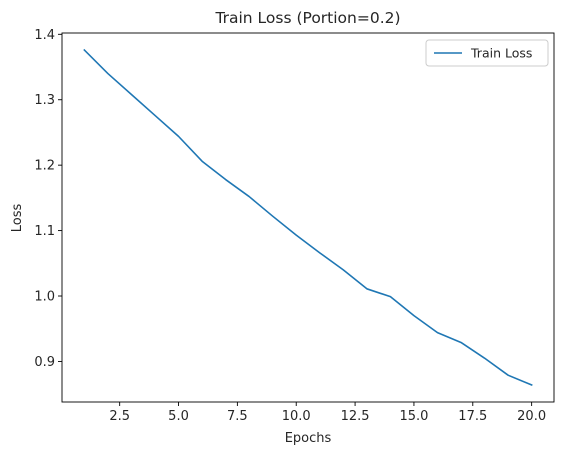  What do you see at coordinates (119, 416) in the screenshot?
I see `x-tick-label: 2.5` at bounding box center [119, 416].